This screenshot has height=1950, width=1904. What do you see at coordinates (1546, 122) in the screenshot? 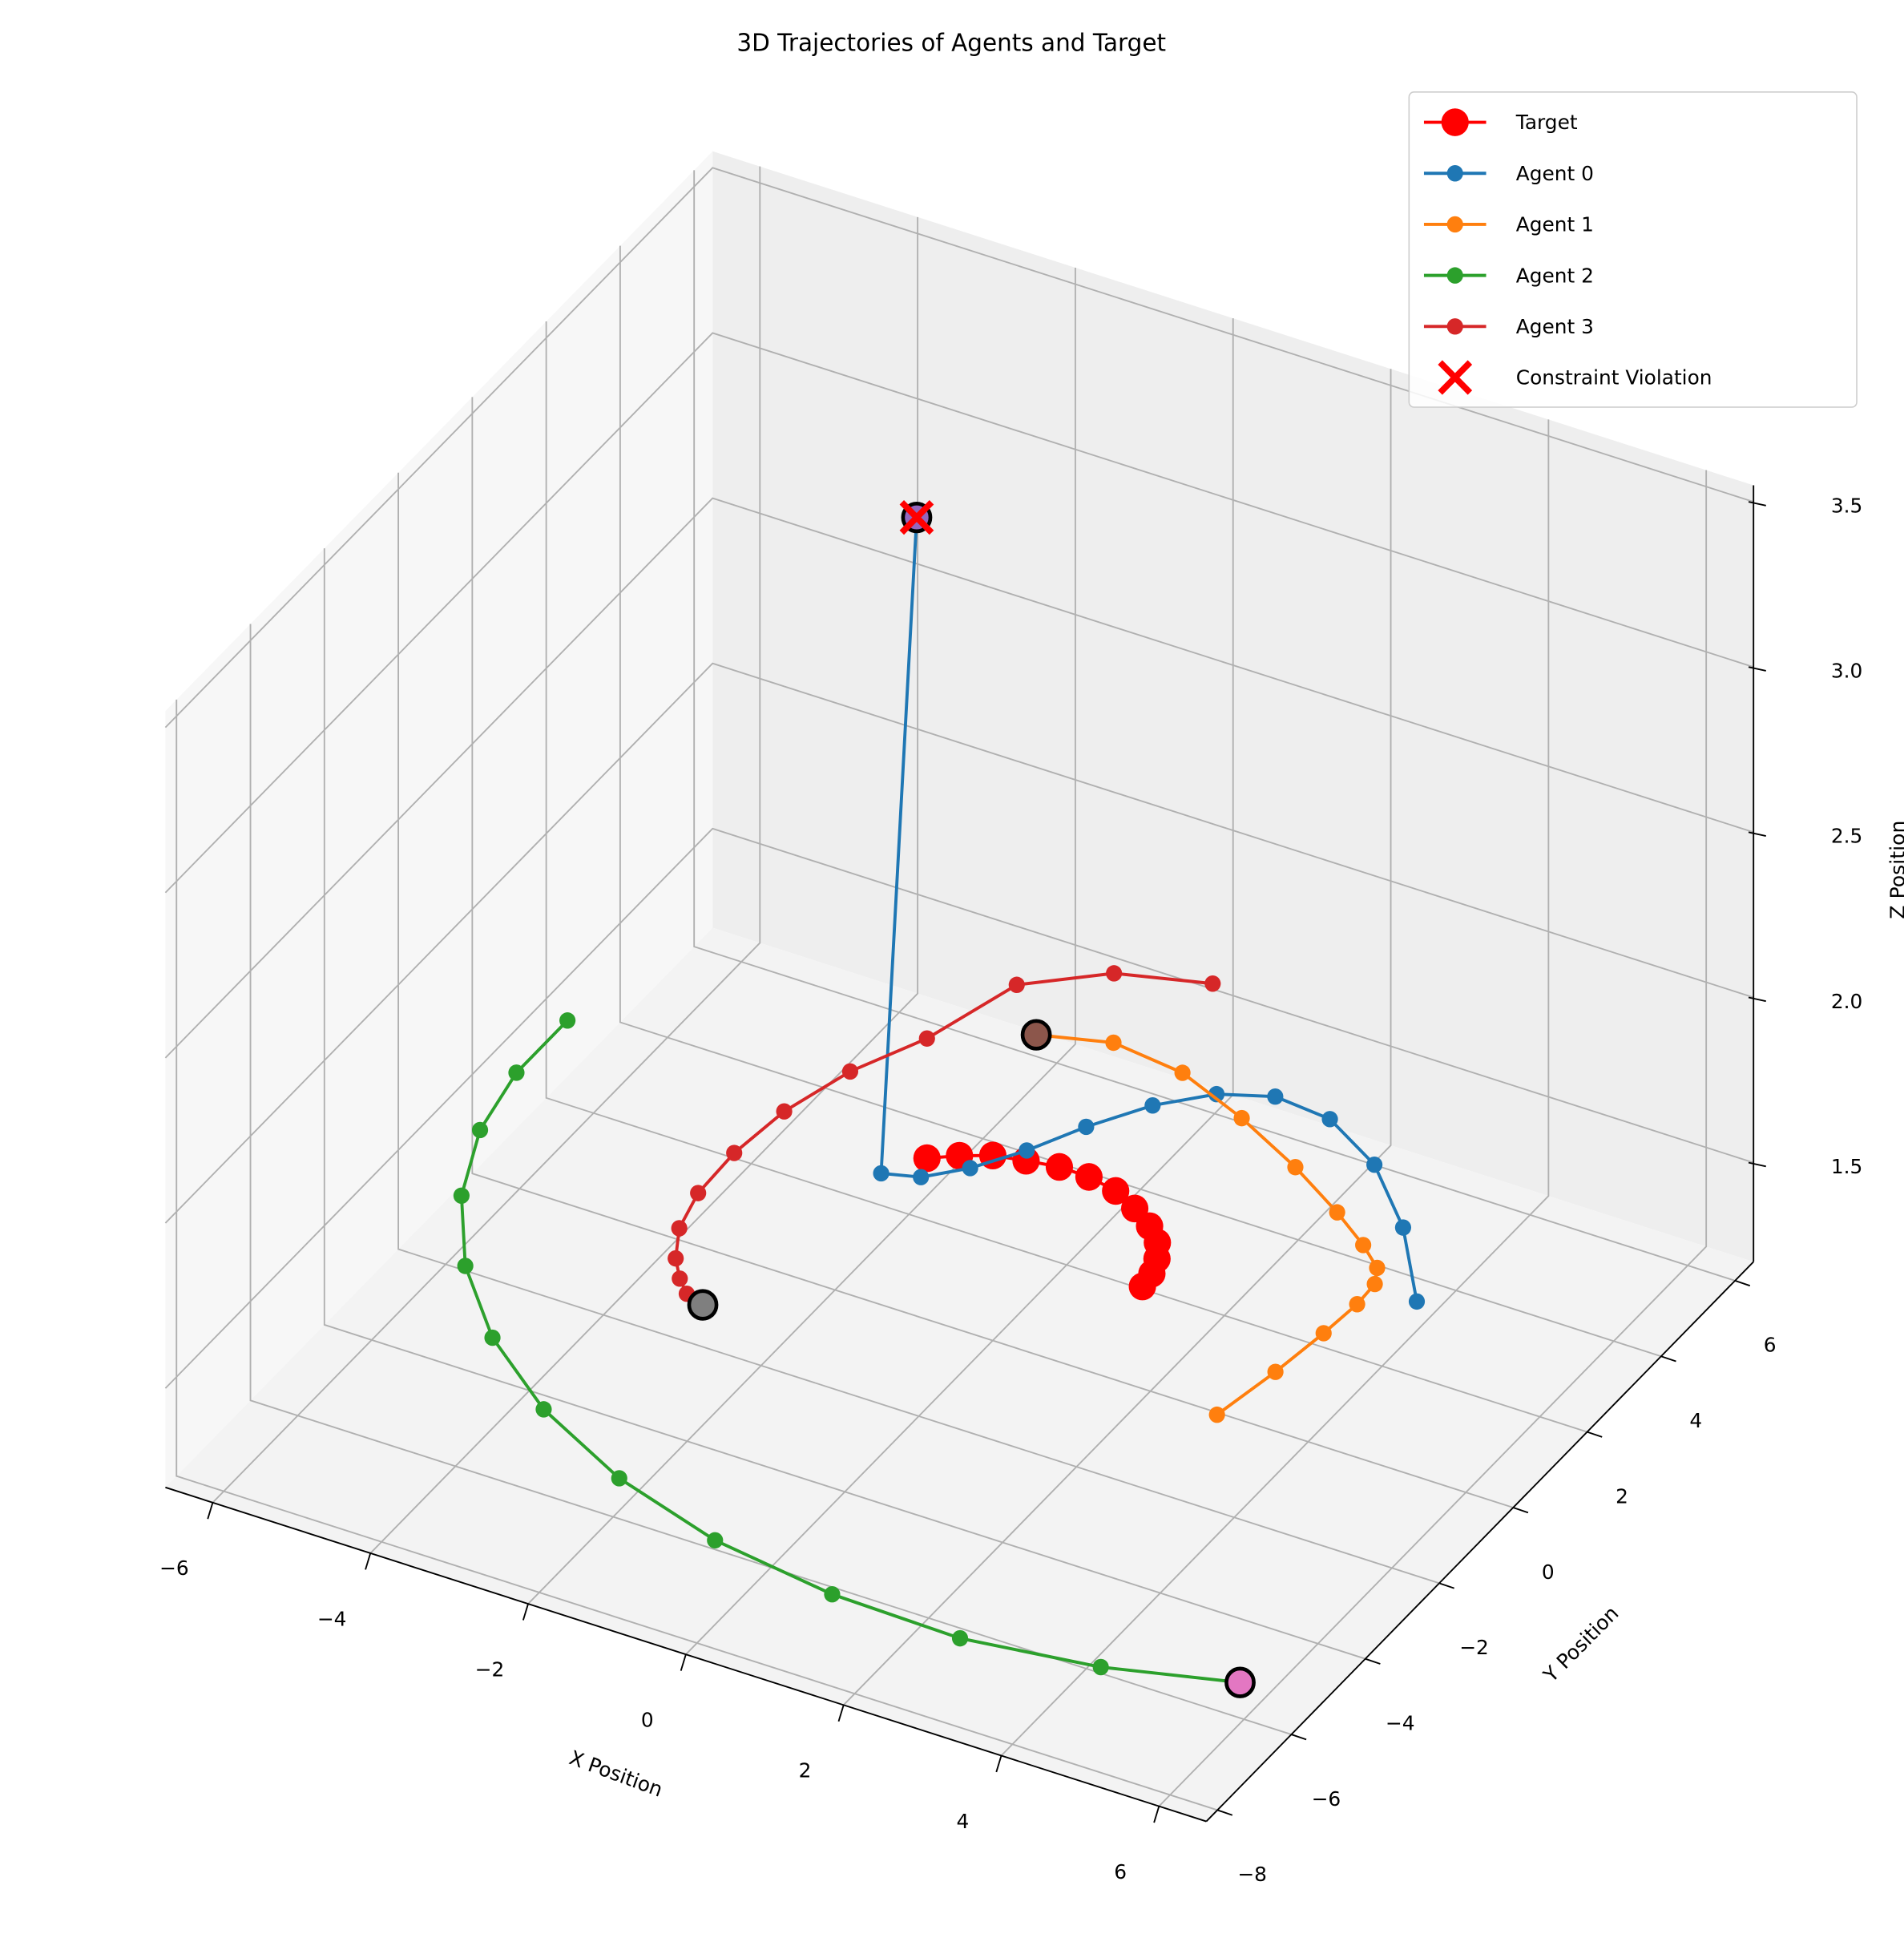
I see `legend-label: Target` at bounding box center [1546, 122].